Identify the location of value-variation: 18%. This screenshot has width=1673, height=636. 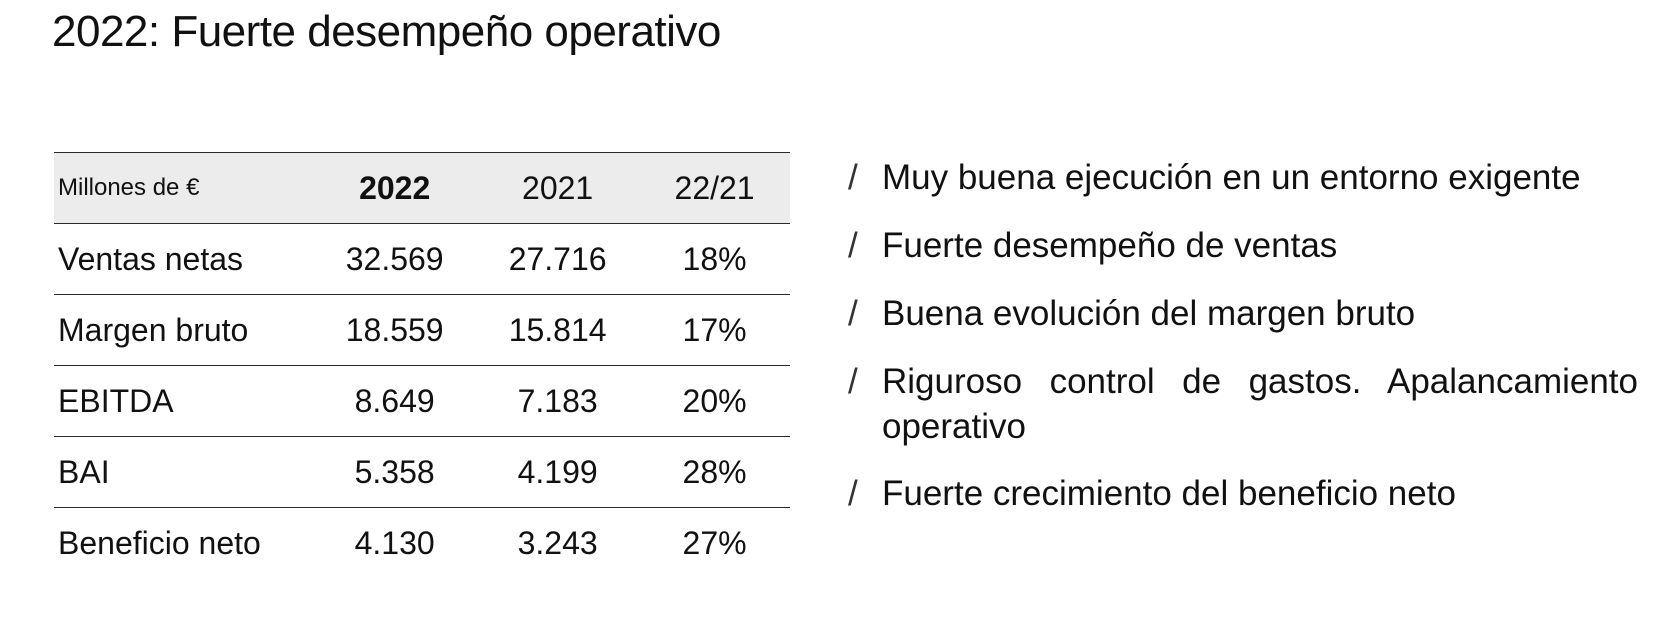
(714, 259).